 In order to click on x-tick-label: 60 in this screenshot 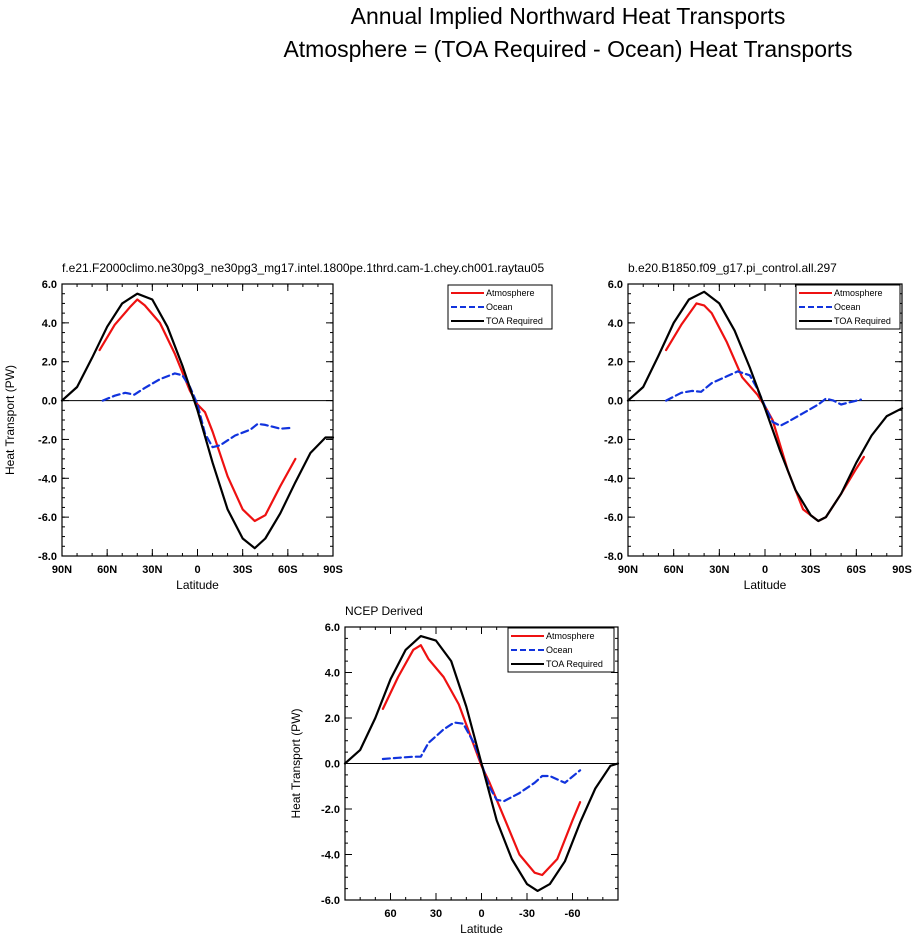, I will do `click(390, 914)`.